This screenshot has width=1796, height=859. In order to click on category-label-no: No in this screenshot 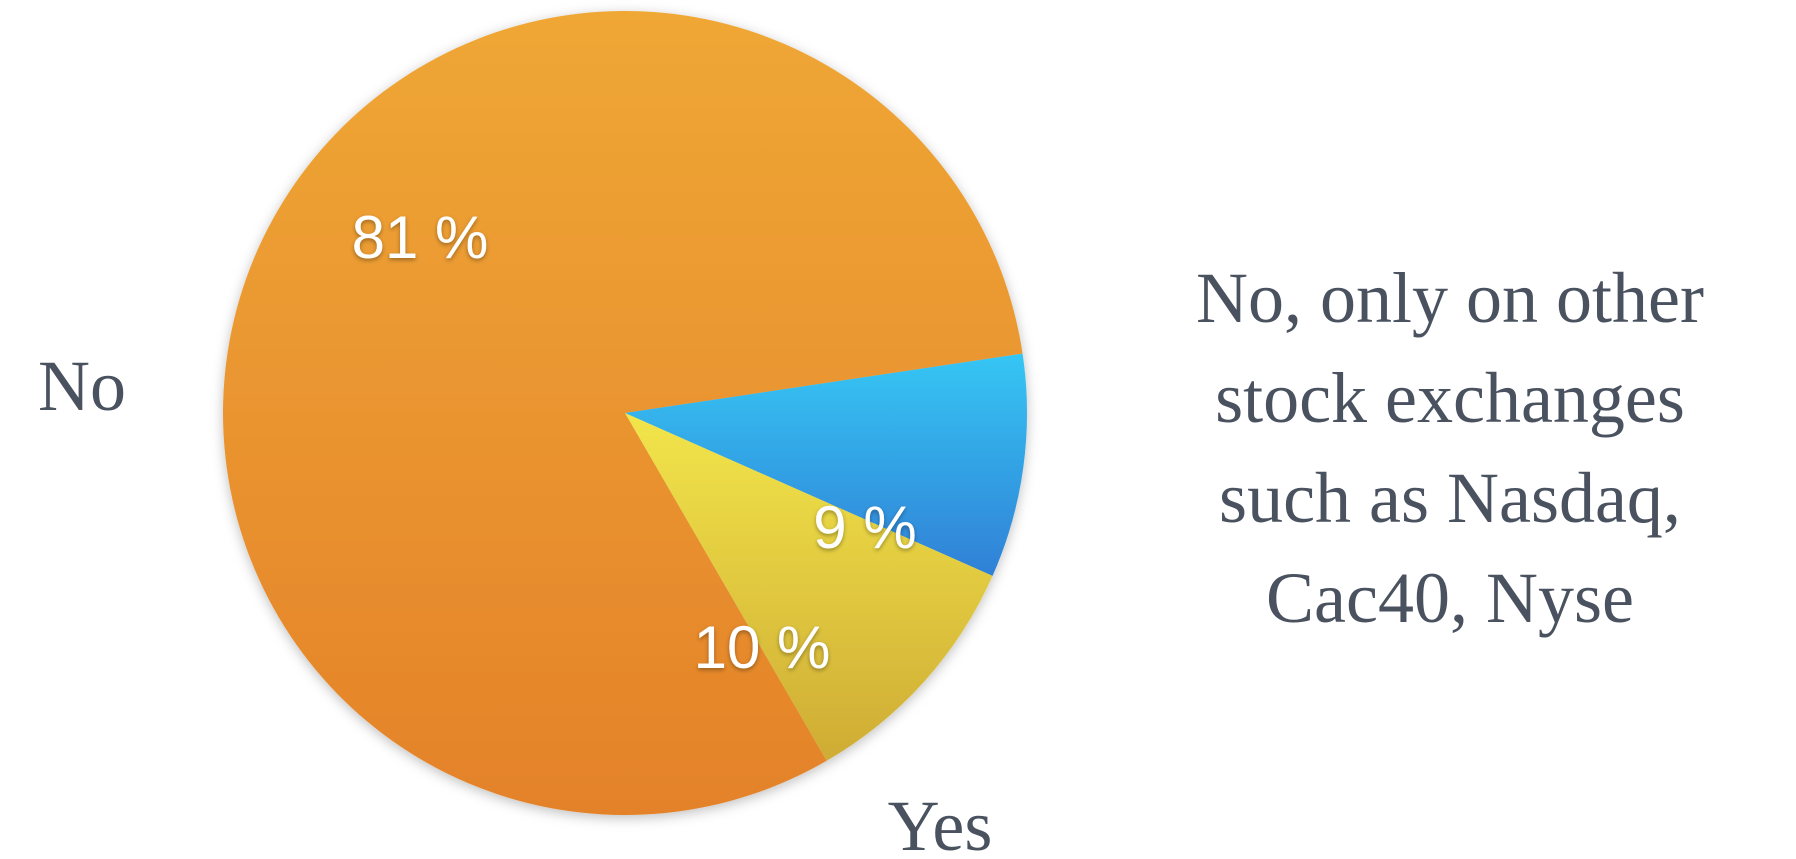, I will do `click(82, 386)`.